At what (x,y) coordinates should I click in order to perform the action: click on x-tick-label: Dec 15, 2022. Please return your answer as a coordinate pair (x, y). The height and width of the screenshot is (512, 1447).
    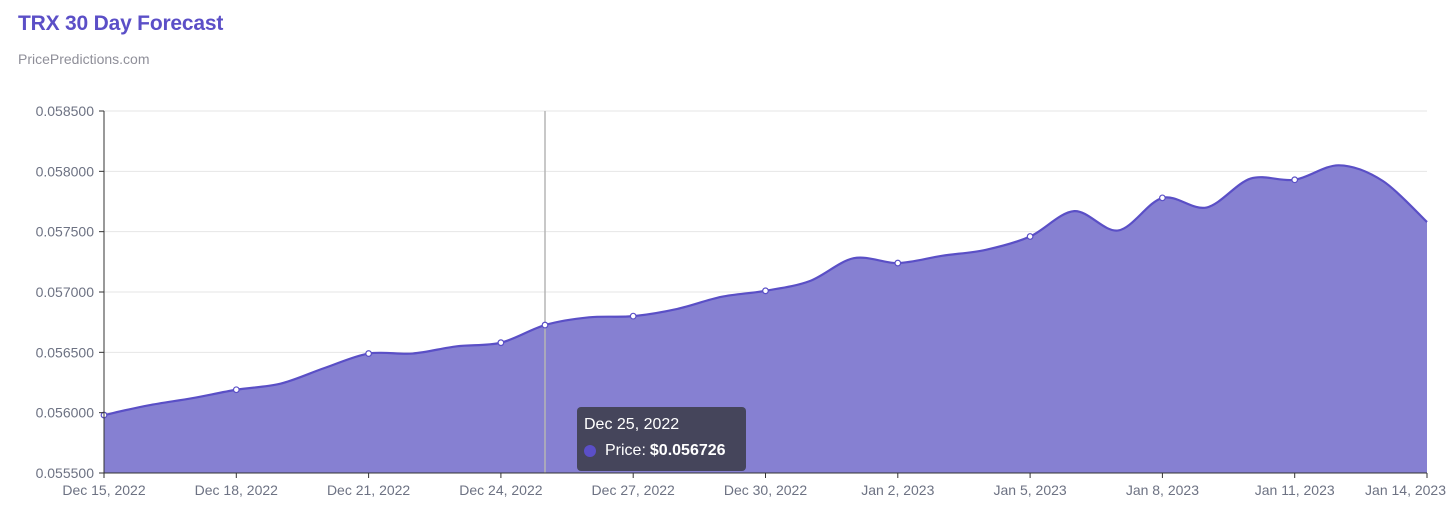
    Looking at the image, I should click on (103, 490).